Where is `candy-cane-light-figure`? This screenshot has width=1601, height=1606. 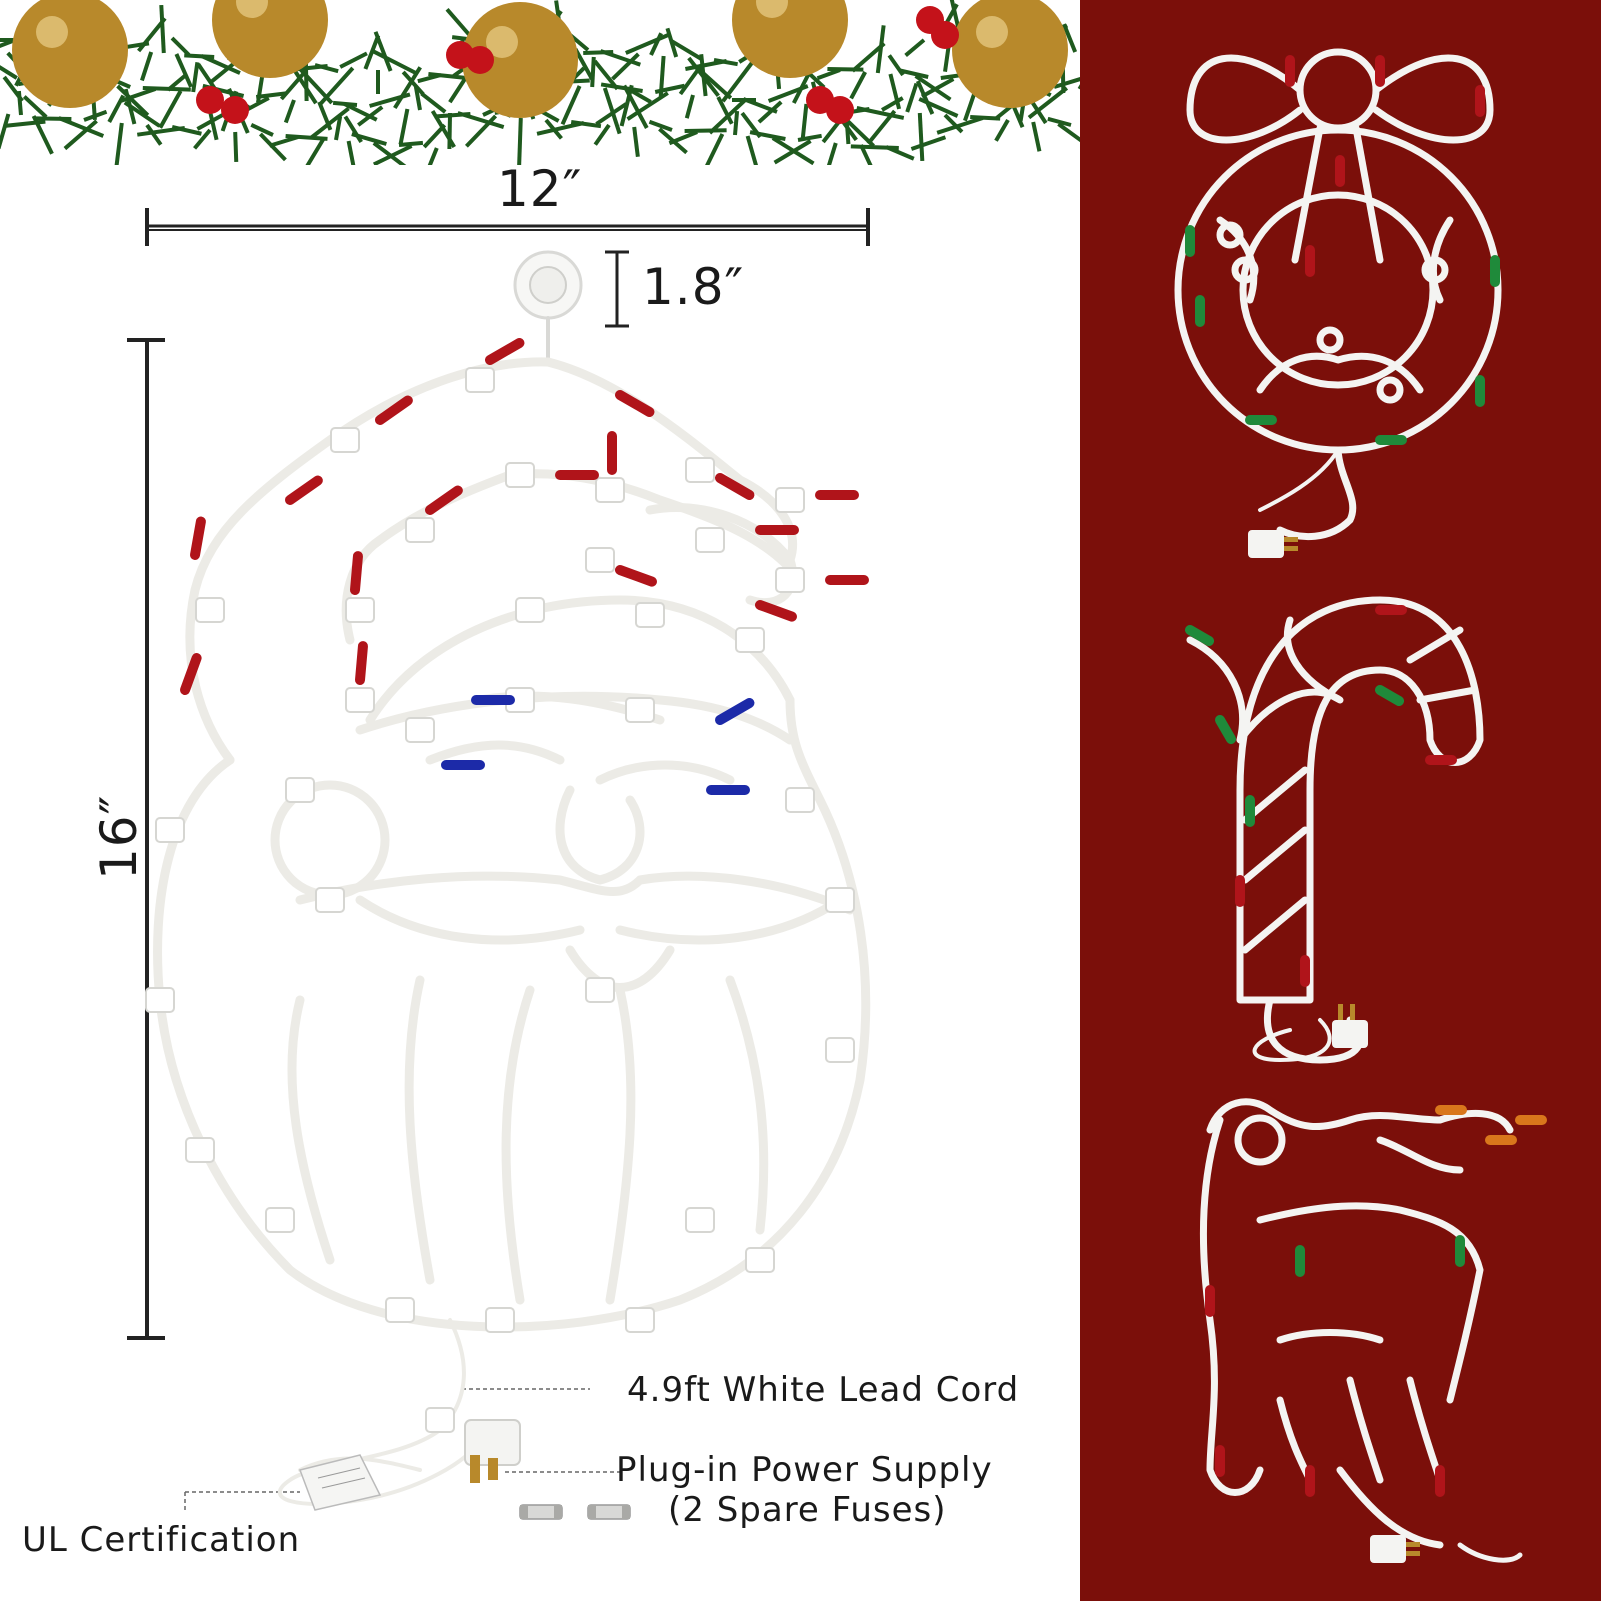
candy-cane-light-figure is located at coordinates (1335, 830).